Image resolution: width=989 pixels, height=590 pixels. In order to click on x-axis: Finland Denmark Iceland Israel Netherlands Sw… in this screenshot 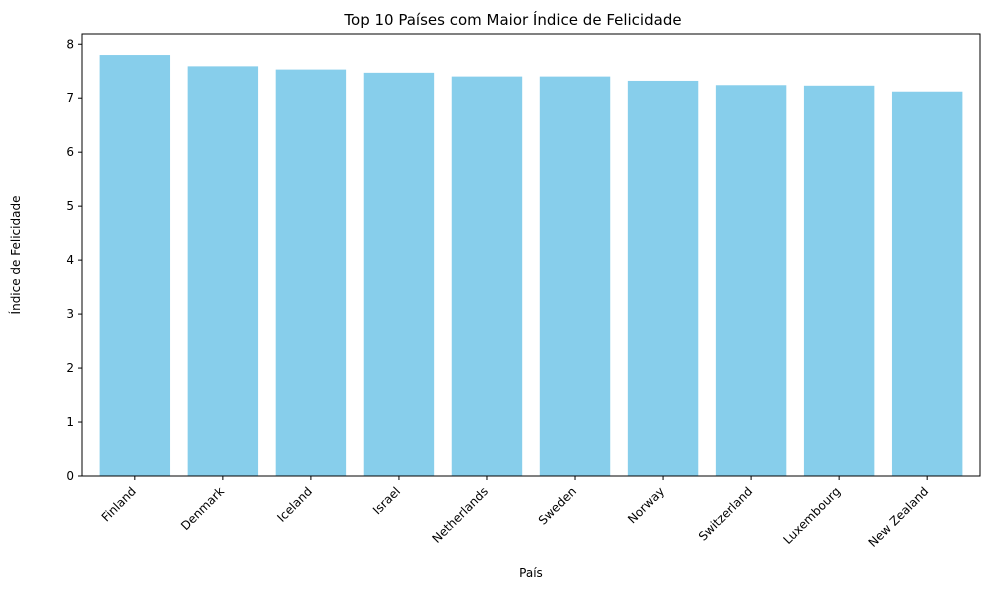, I will do `click(515, 513)`.